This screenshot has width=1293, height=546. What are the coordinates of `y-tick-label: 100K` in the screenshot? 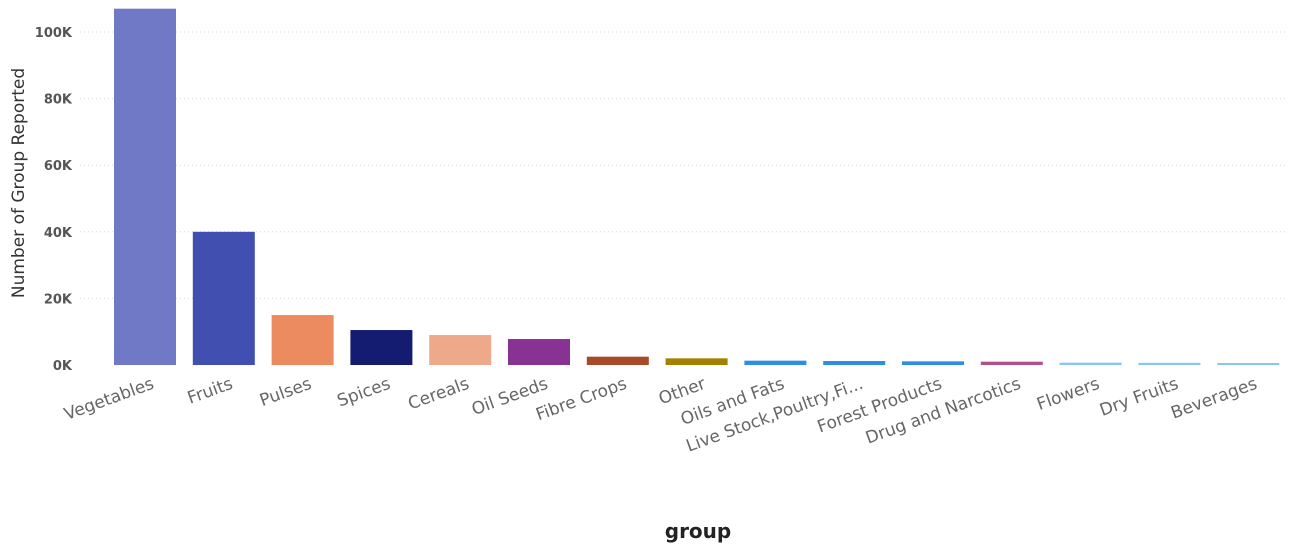 It's located at (54, 33).